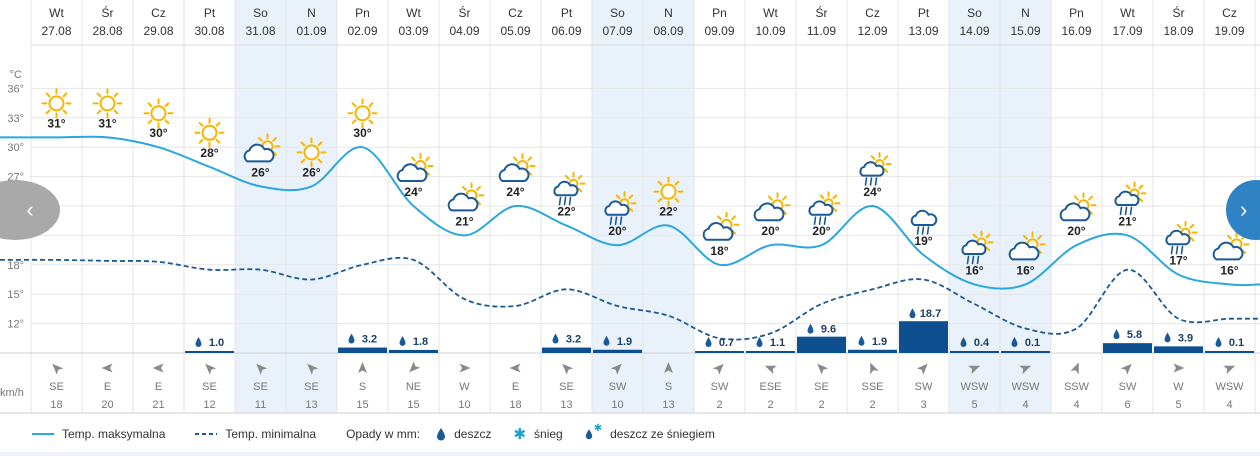  Describe the element at coordinates (617, 405) in the screenshot. I see `wind-speed-label: 10` at that location.